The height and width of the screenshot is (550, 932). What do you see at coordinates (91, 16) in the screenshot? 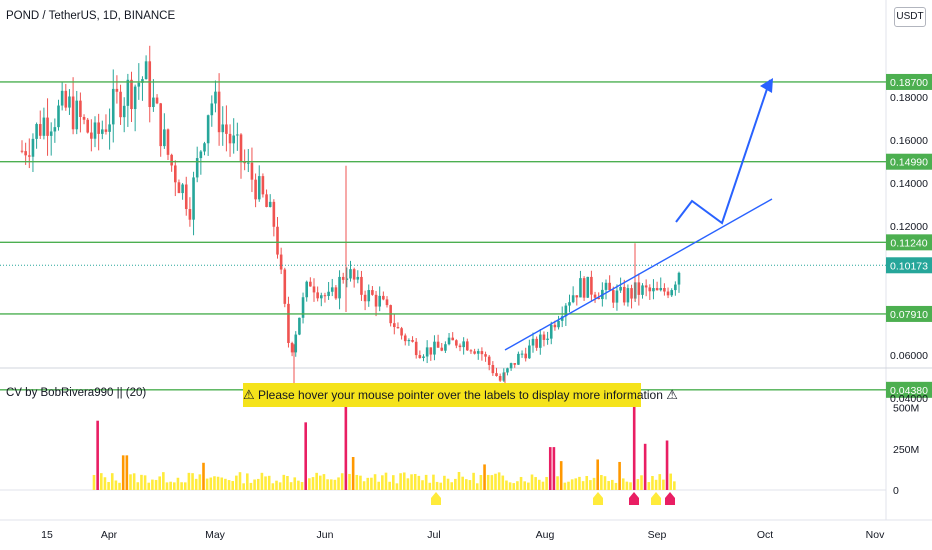
I see `symbol-title: POND / TetherUS, 1D, BINANCE` at bounding box center [91, 16].